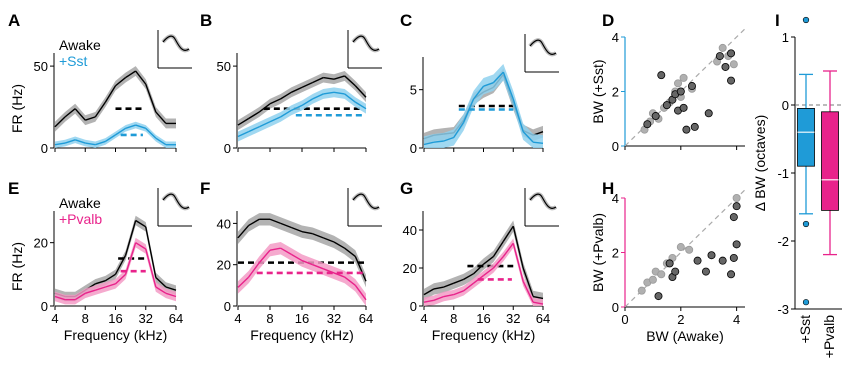  I want to click on legend-entry: Awake, so click(80, 45).